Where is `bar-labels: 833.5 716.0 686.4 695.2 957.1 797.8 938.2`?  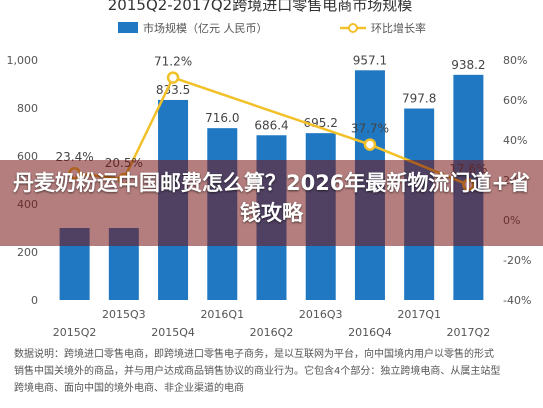
bar-labels: 833.5 716.0 686.4 695.2 957.1 797.8 938.2 is located at coordinates (321, 92).